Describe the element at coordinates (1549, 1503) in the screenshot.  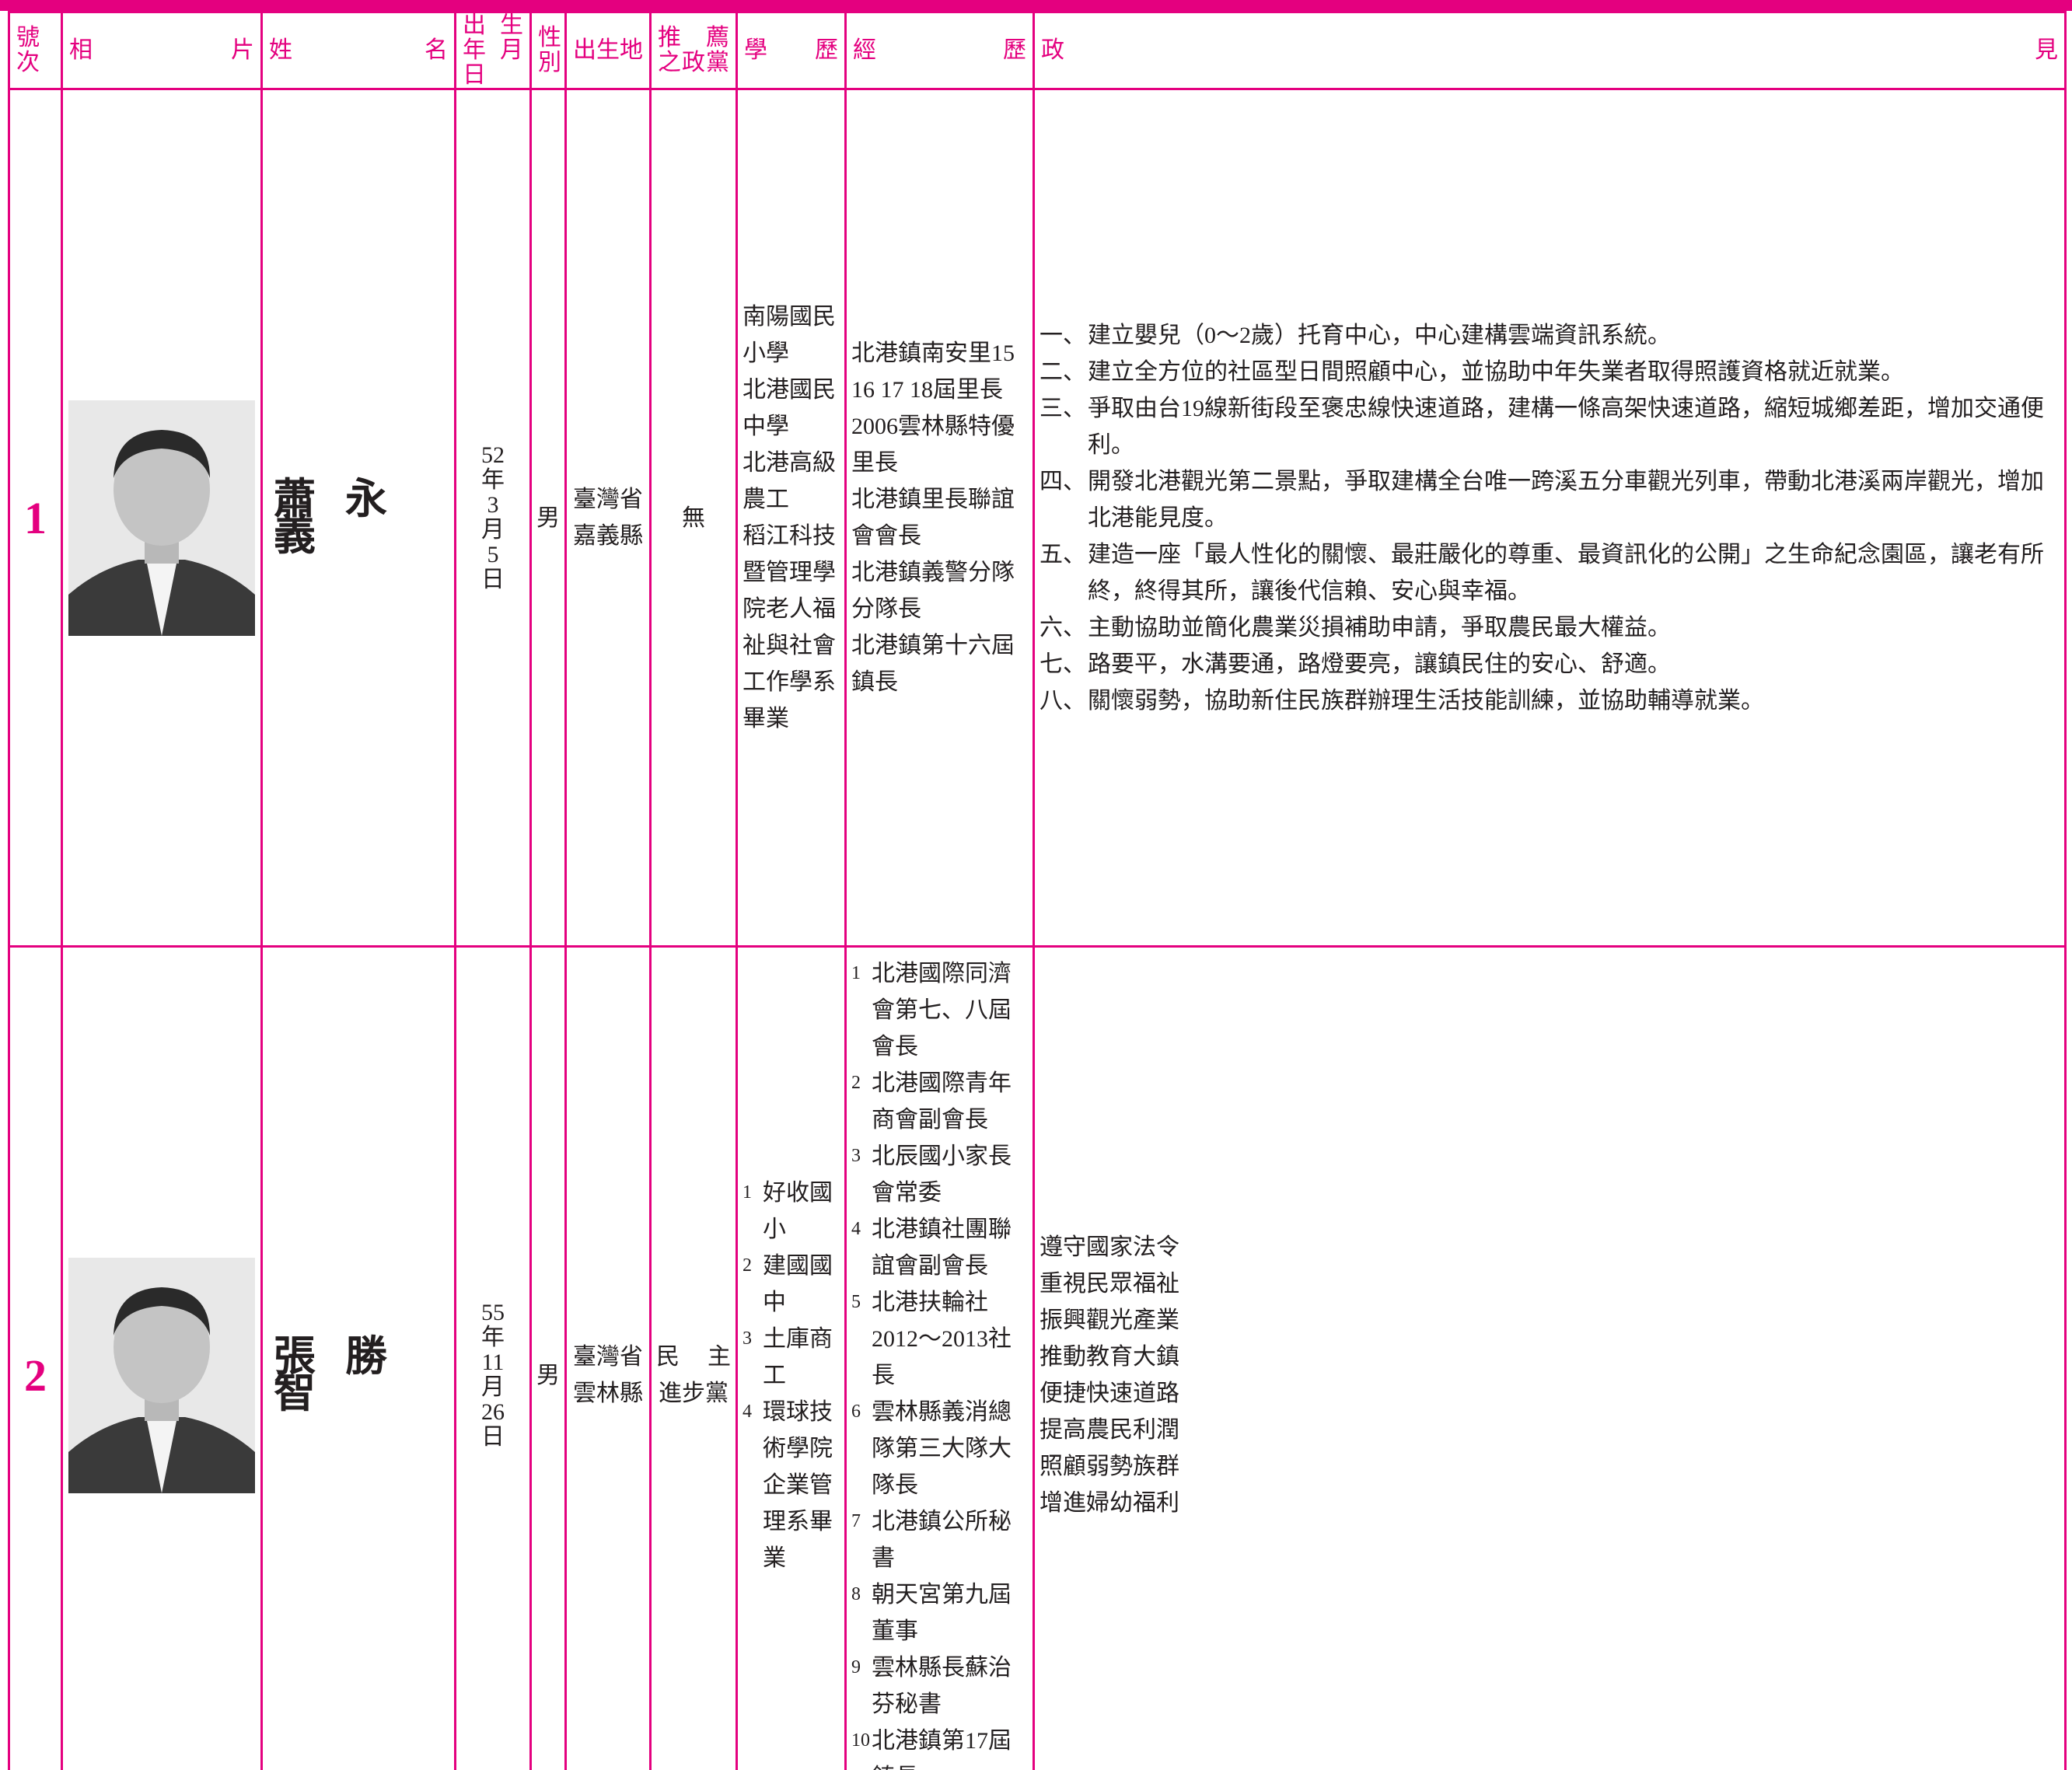
I see `list-item: 增進婦幼福利` at that location.